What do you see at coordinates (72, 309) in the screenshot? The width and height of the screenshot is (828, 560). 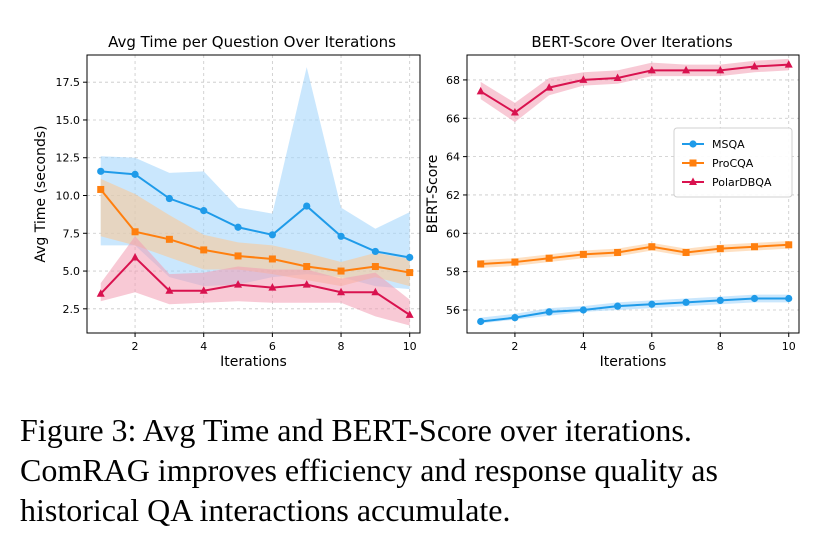 I see `y-tick-label: 2.5` at bounding box center [72, 309].